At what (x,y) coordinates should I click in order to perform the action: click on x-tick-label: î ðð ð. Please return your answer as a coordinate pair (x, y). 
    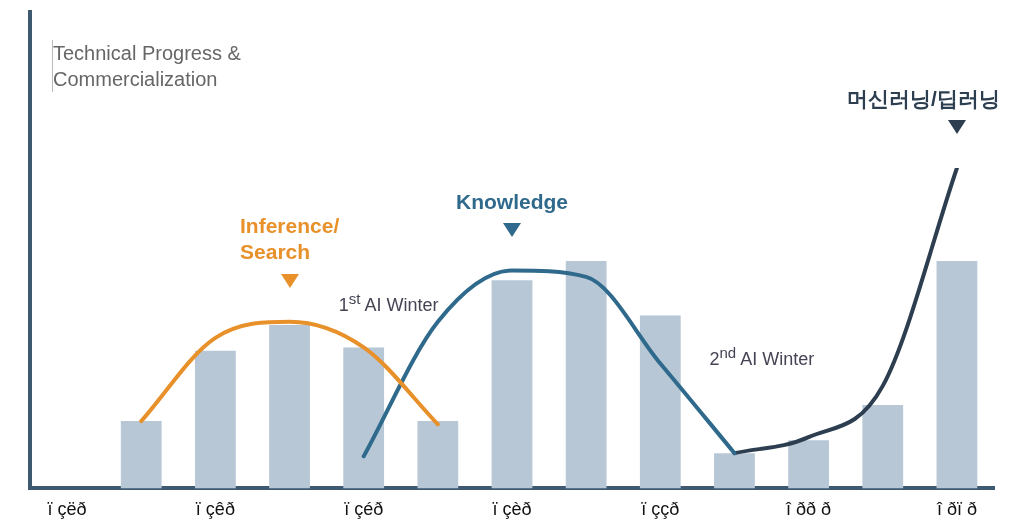
    Looking at the image, I should click on (808, 509).